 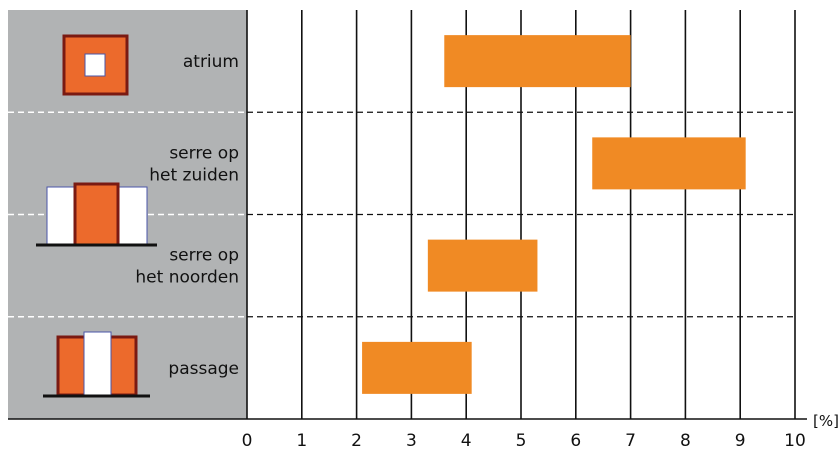 I want to click on x-tick-label: 0, so click(x=247, y=441).